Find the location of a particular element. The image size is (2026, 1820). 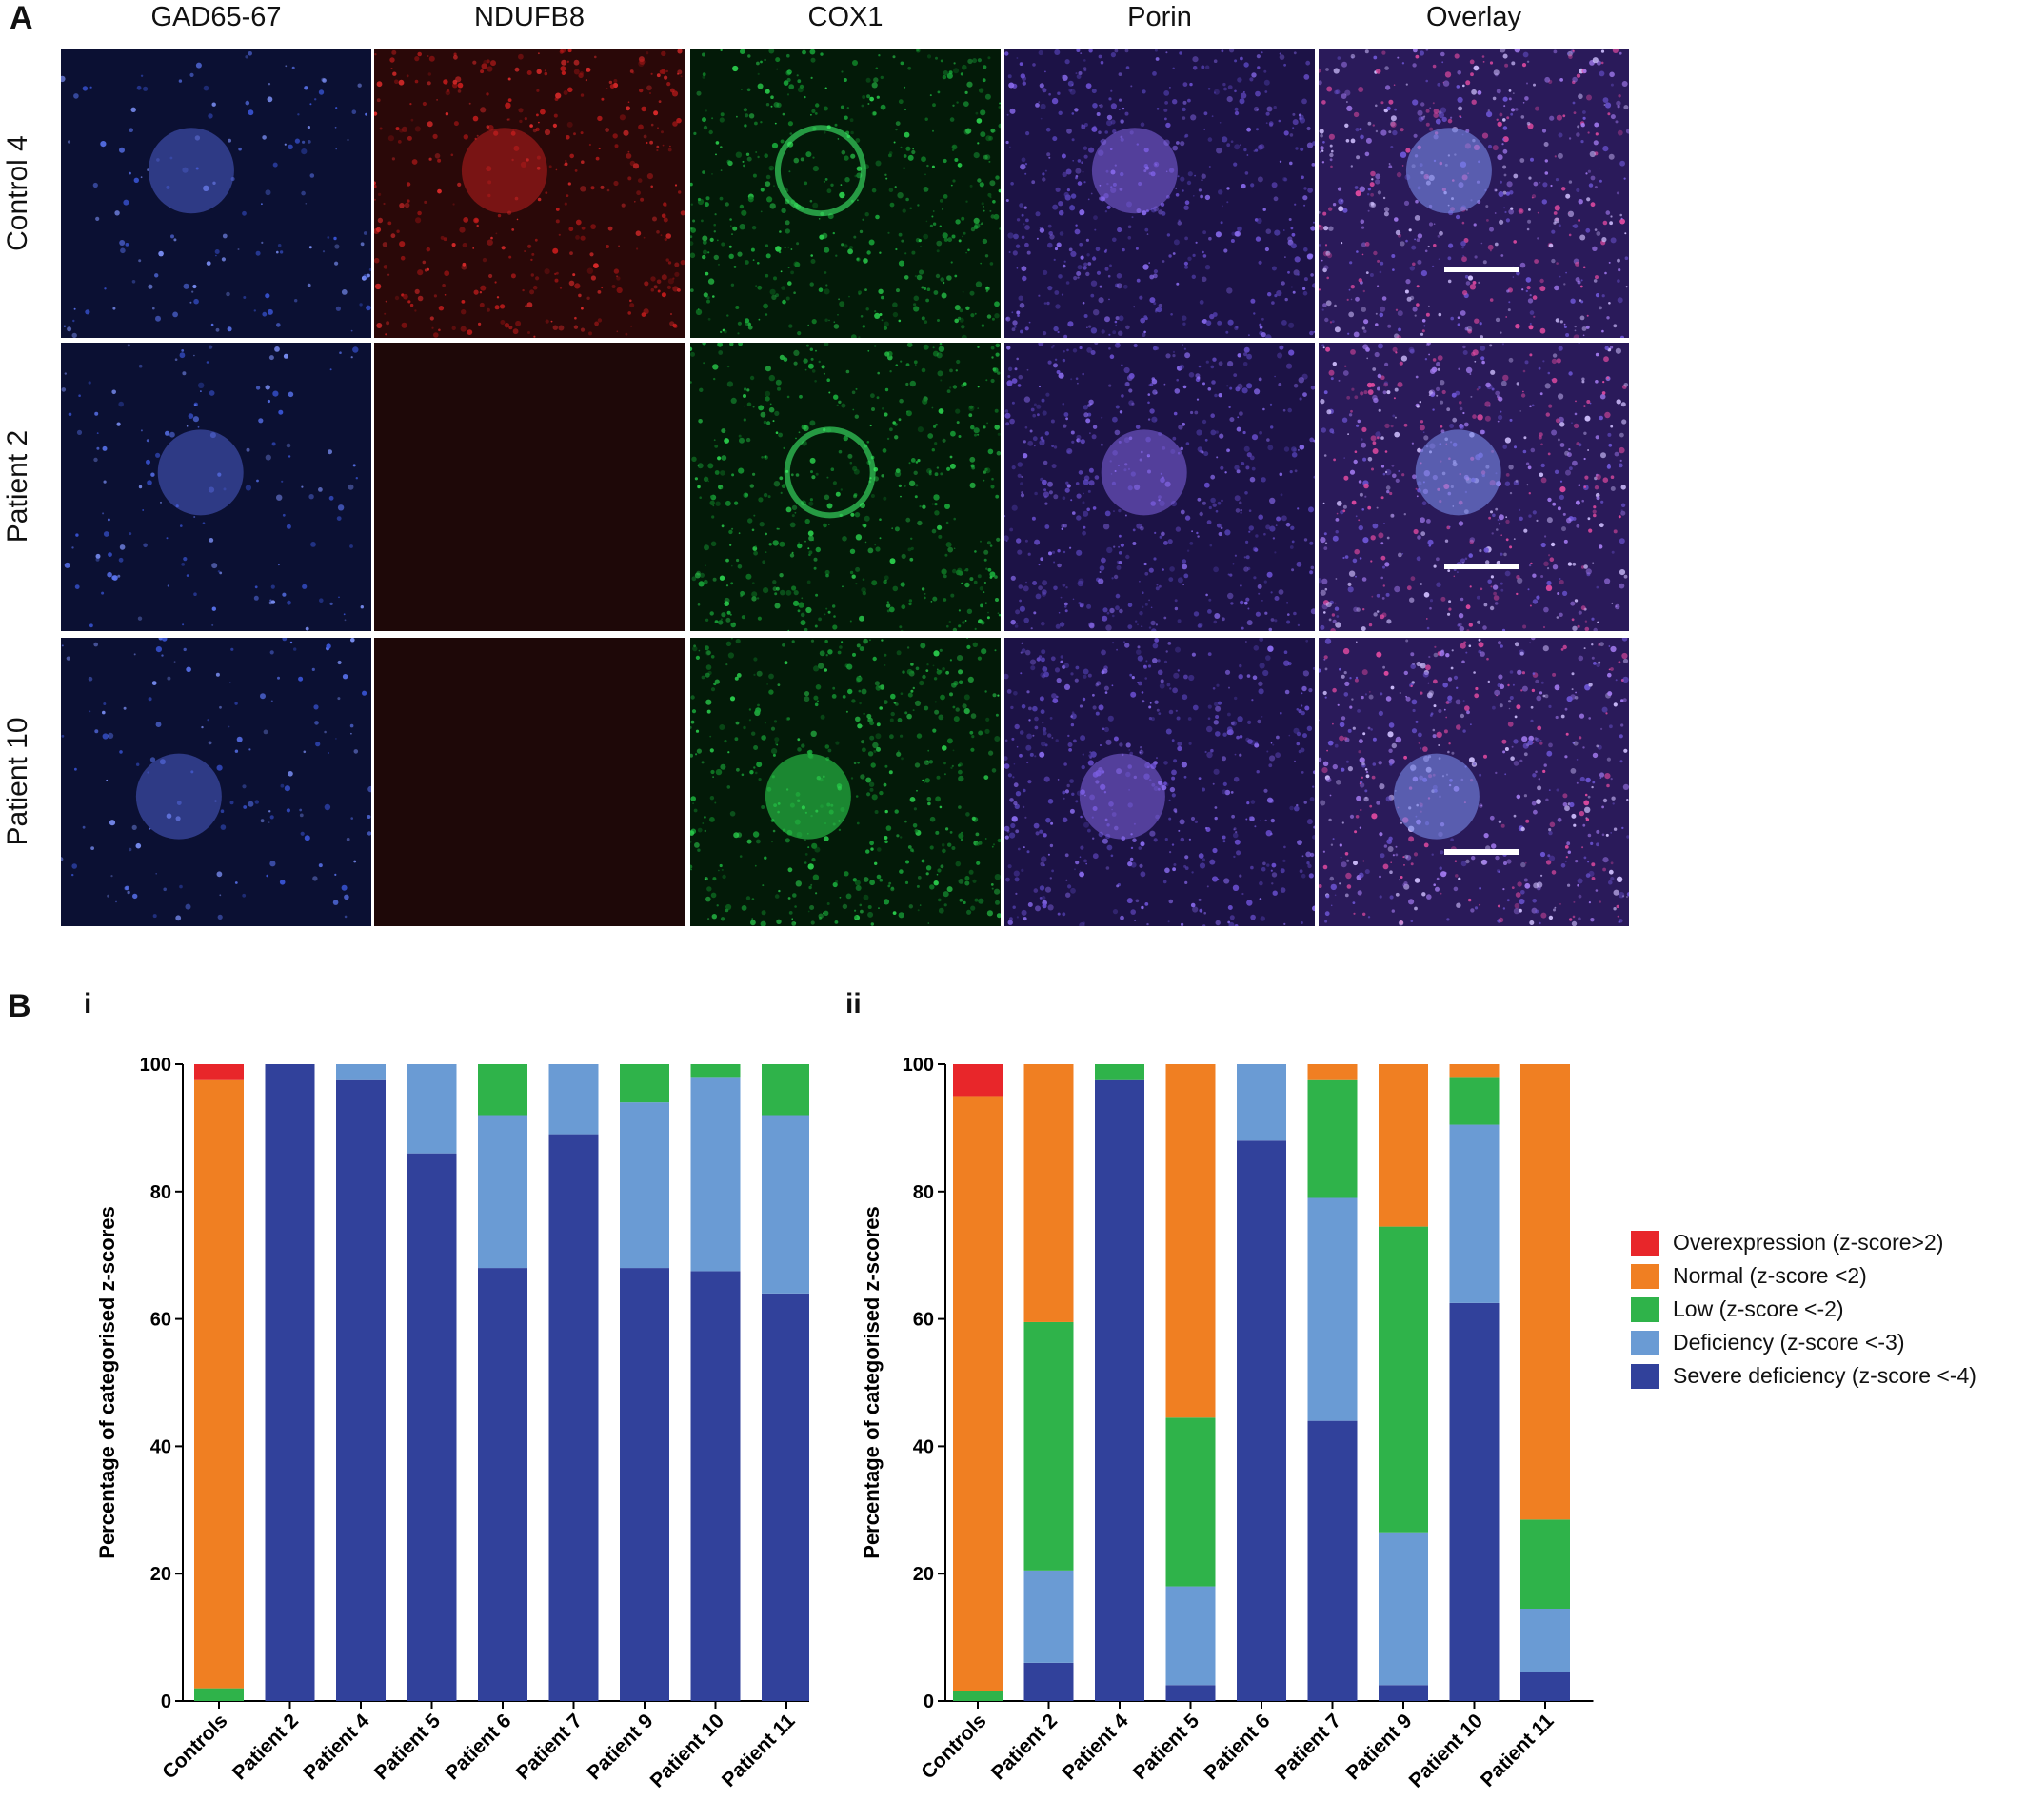

y-tick-label: 60 is located at coordinates (923, 1320).